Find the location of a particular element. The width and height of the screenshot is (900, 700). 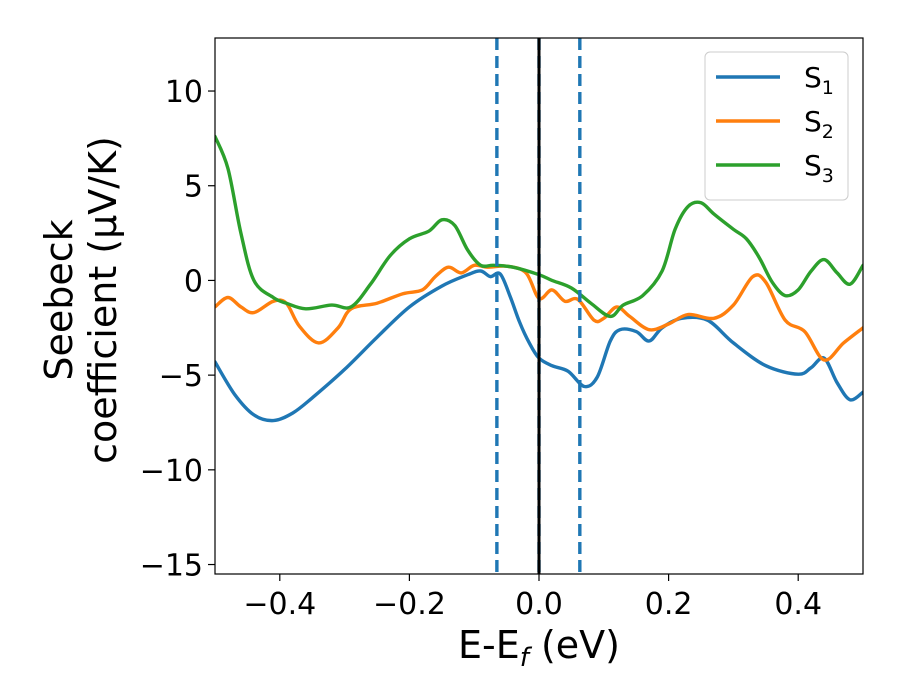

y-tick-label: 10 is located at coordinates (184, 92).